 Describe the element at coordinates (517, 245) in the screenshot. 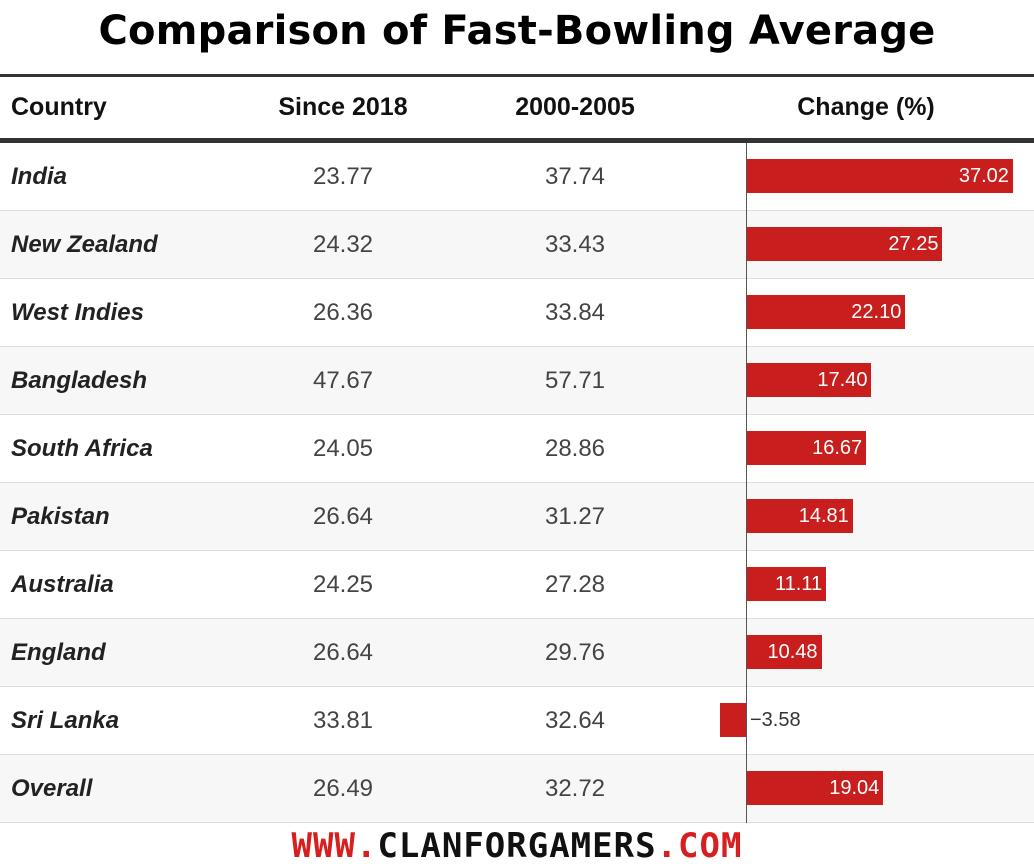

I see `table-row: New Zealand 24.32 33.43 27.25` at that location.